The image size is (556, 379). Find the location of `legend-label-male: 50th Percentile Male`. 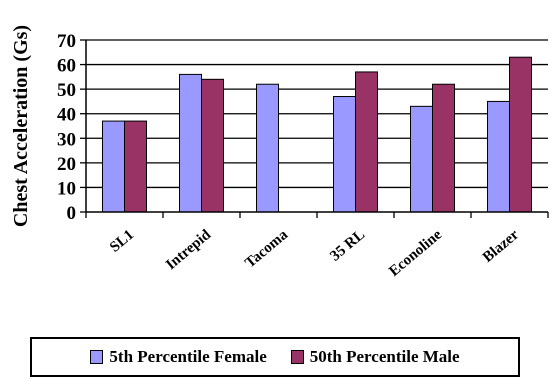

legend-label-male: 50th Percentile Male is located at coordinates (384, 356).